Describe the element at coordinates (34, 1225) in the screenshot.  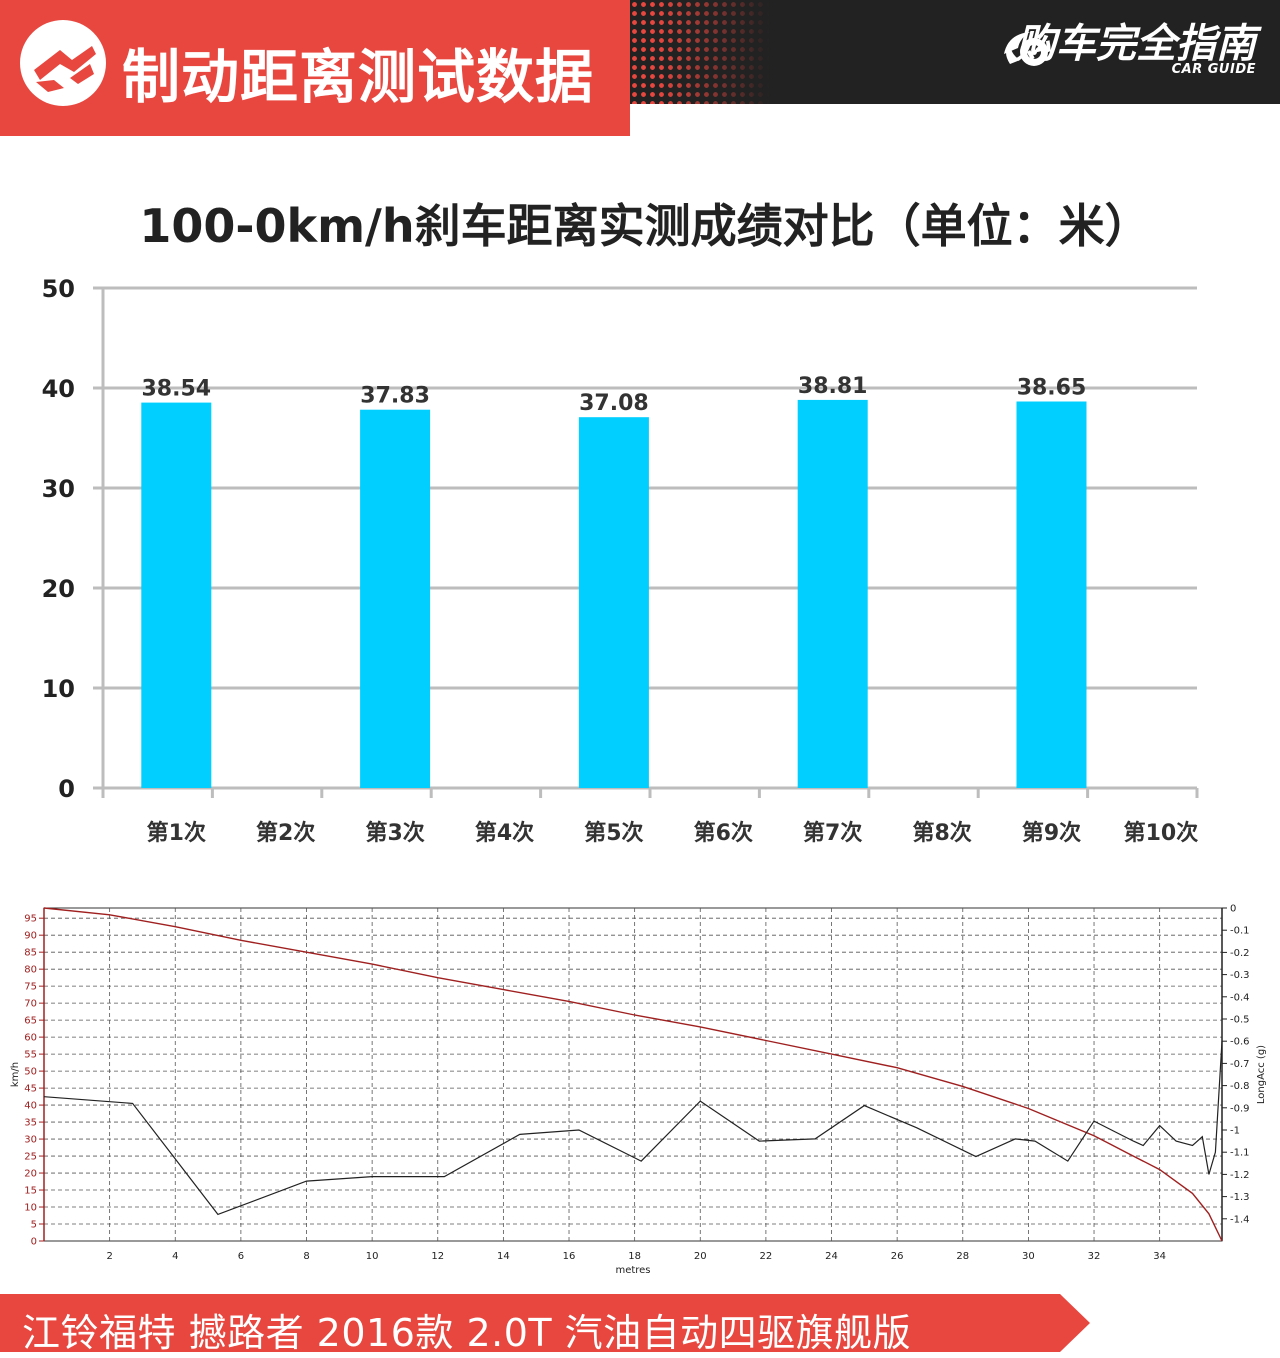
I see `y-tick-label: 5` at that location.